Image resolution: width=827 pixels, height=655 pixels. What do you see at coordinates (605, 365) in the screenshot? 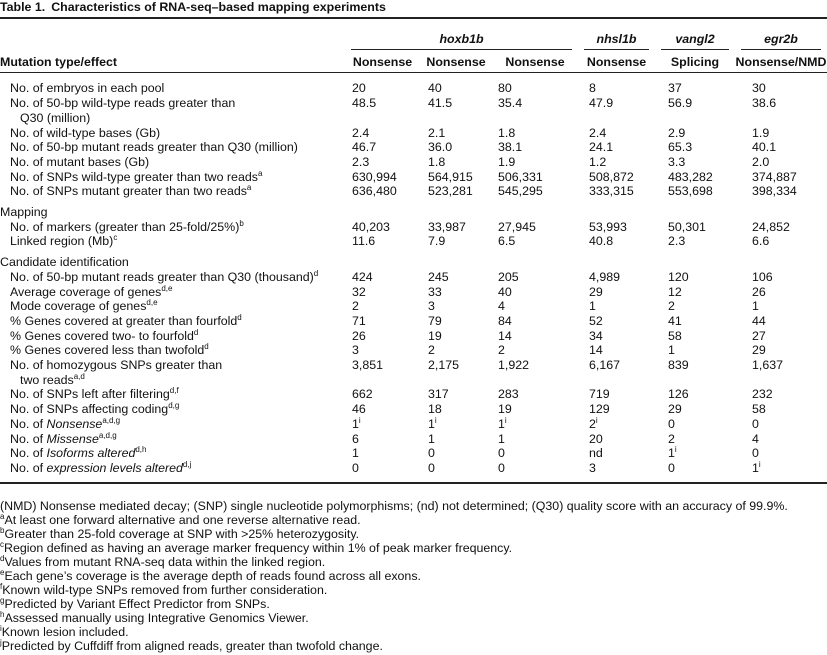
I see `cell-value: 6,167` at bounding box center [605, 365].